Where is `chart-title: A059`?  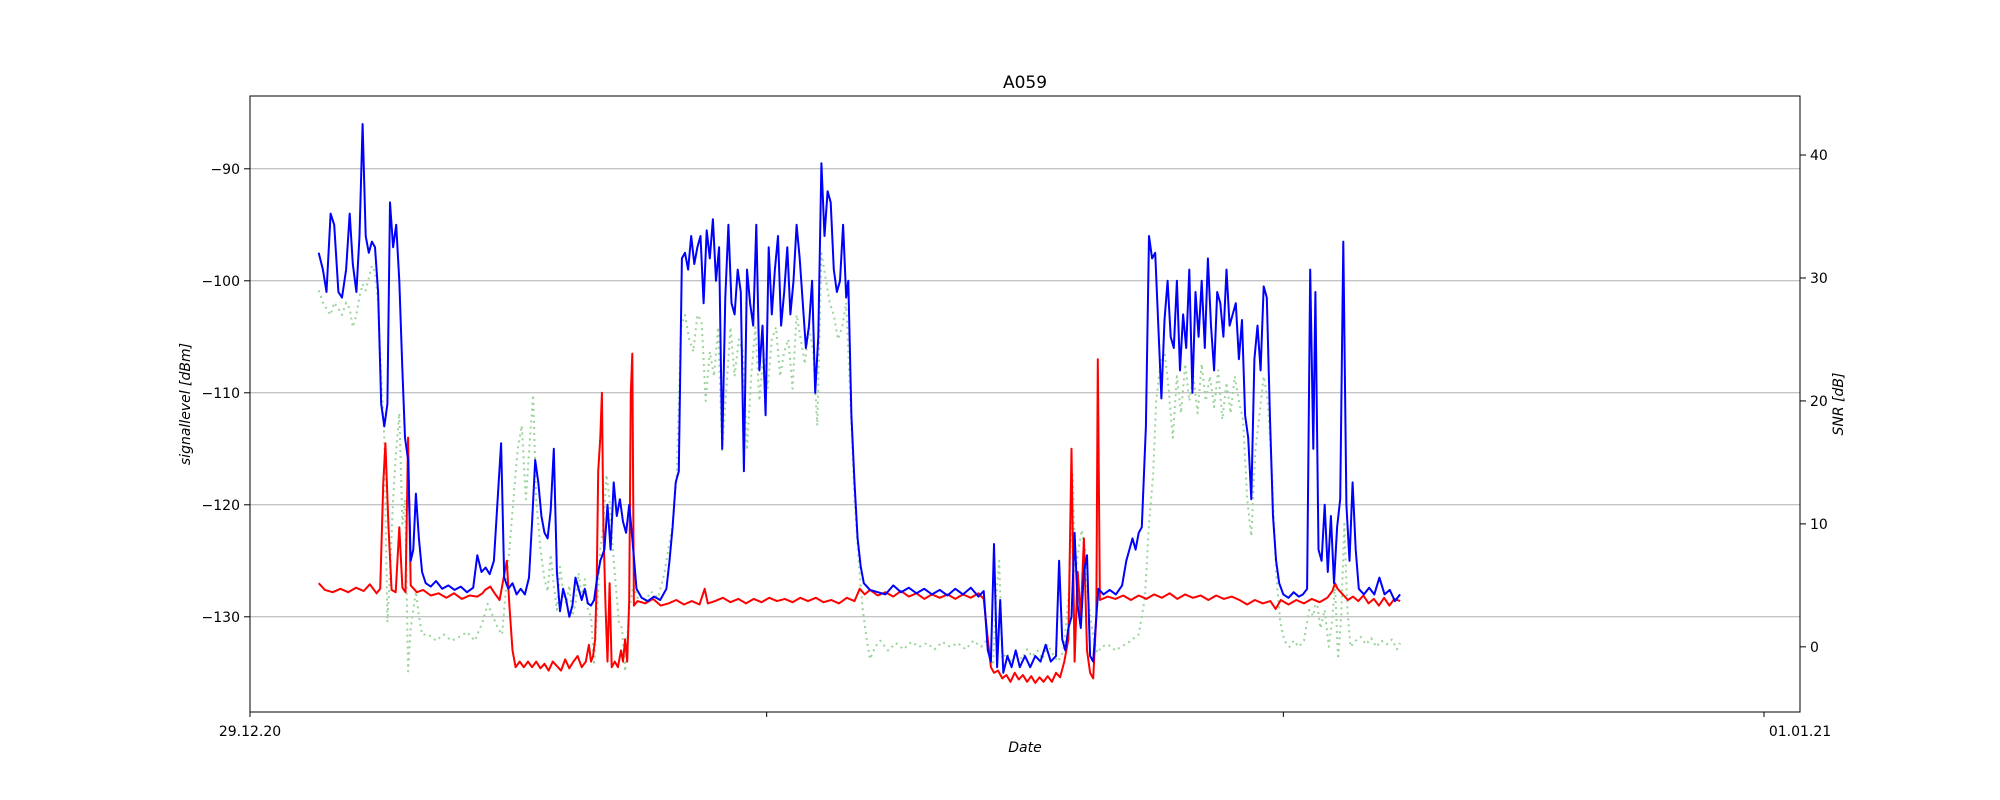
chart-title: A059 is located at coordinates (1025, 83).